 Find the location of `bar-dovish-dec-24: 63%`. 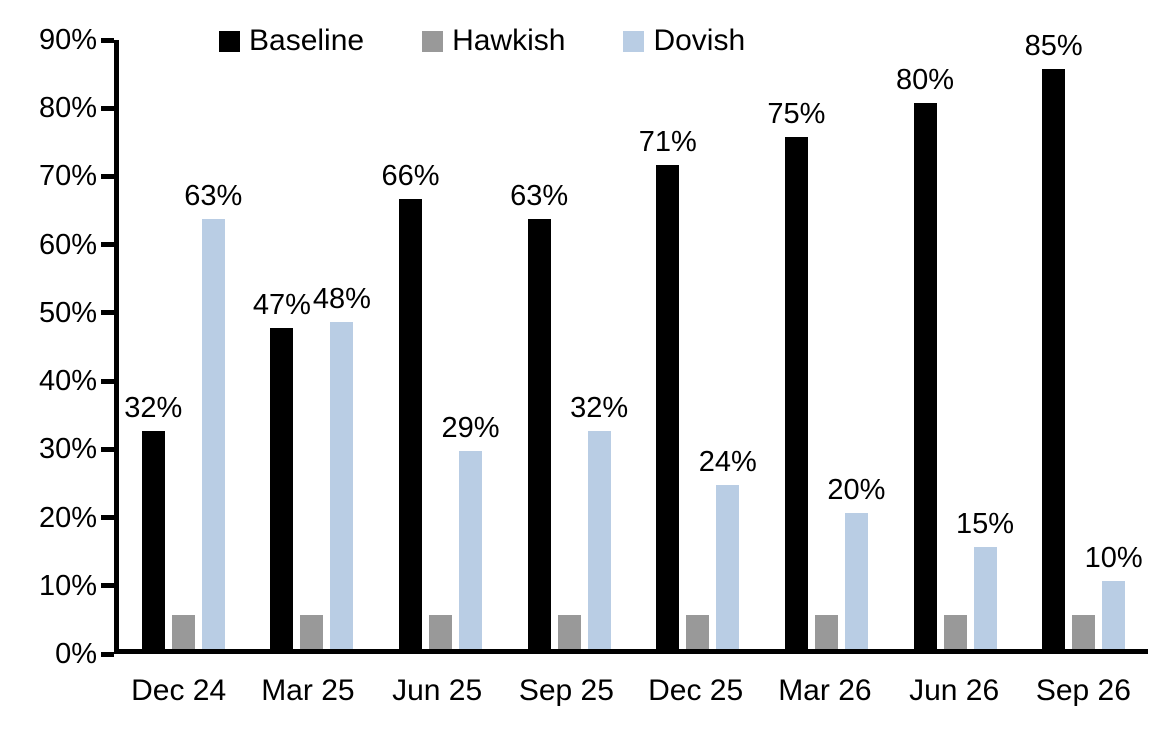

bar-dovish-dec-24: 63% is located at coordinates (213, 414).